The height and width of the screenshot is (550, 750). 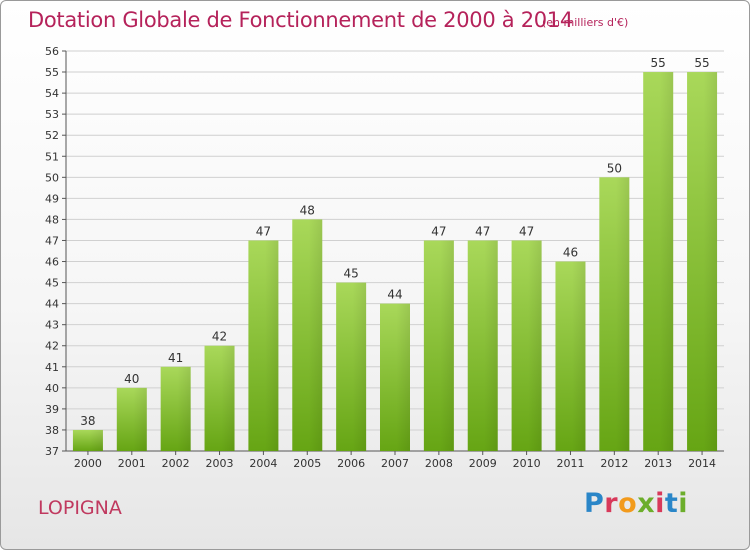 I want to click on x-tick-label: 2011, so click(x=570, y=463).